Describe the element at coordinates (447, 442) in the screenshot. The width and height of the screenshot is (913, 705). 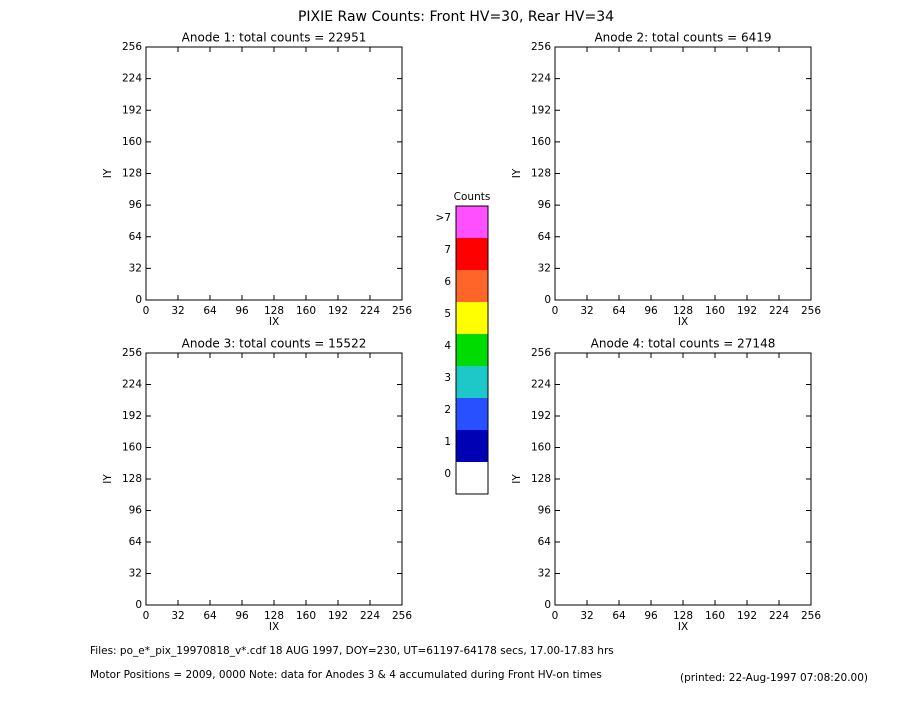
I see `colorbar-label: 1` at that location.